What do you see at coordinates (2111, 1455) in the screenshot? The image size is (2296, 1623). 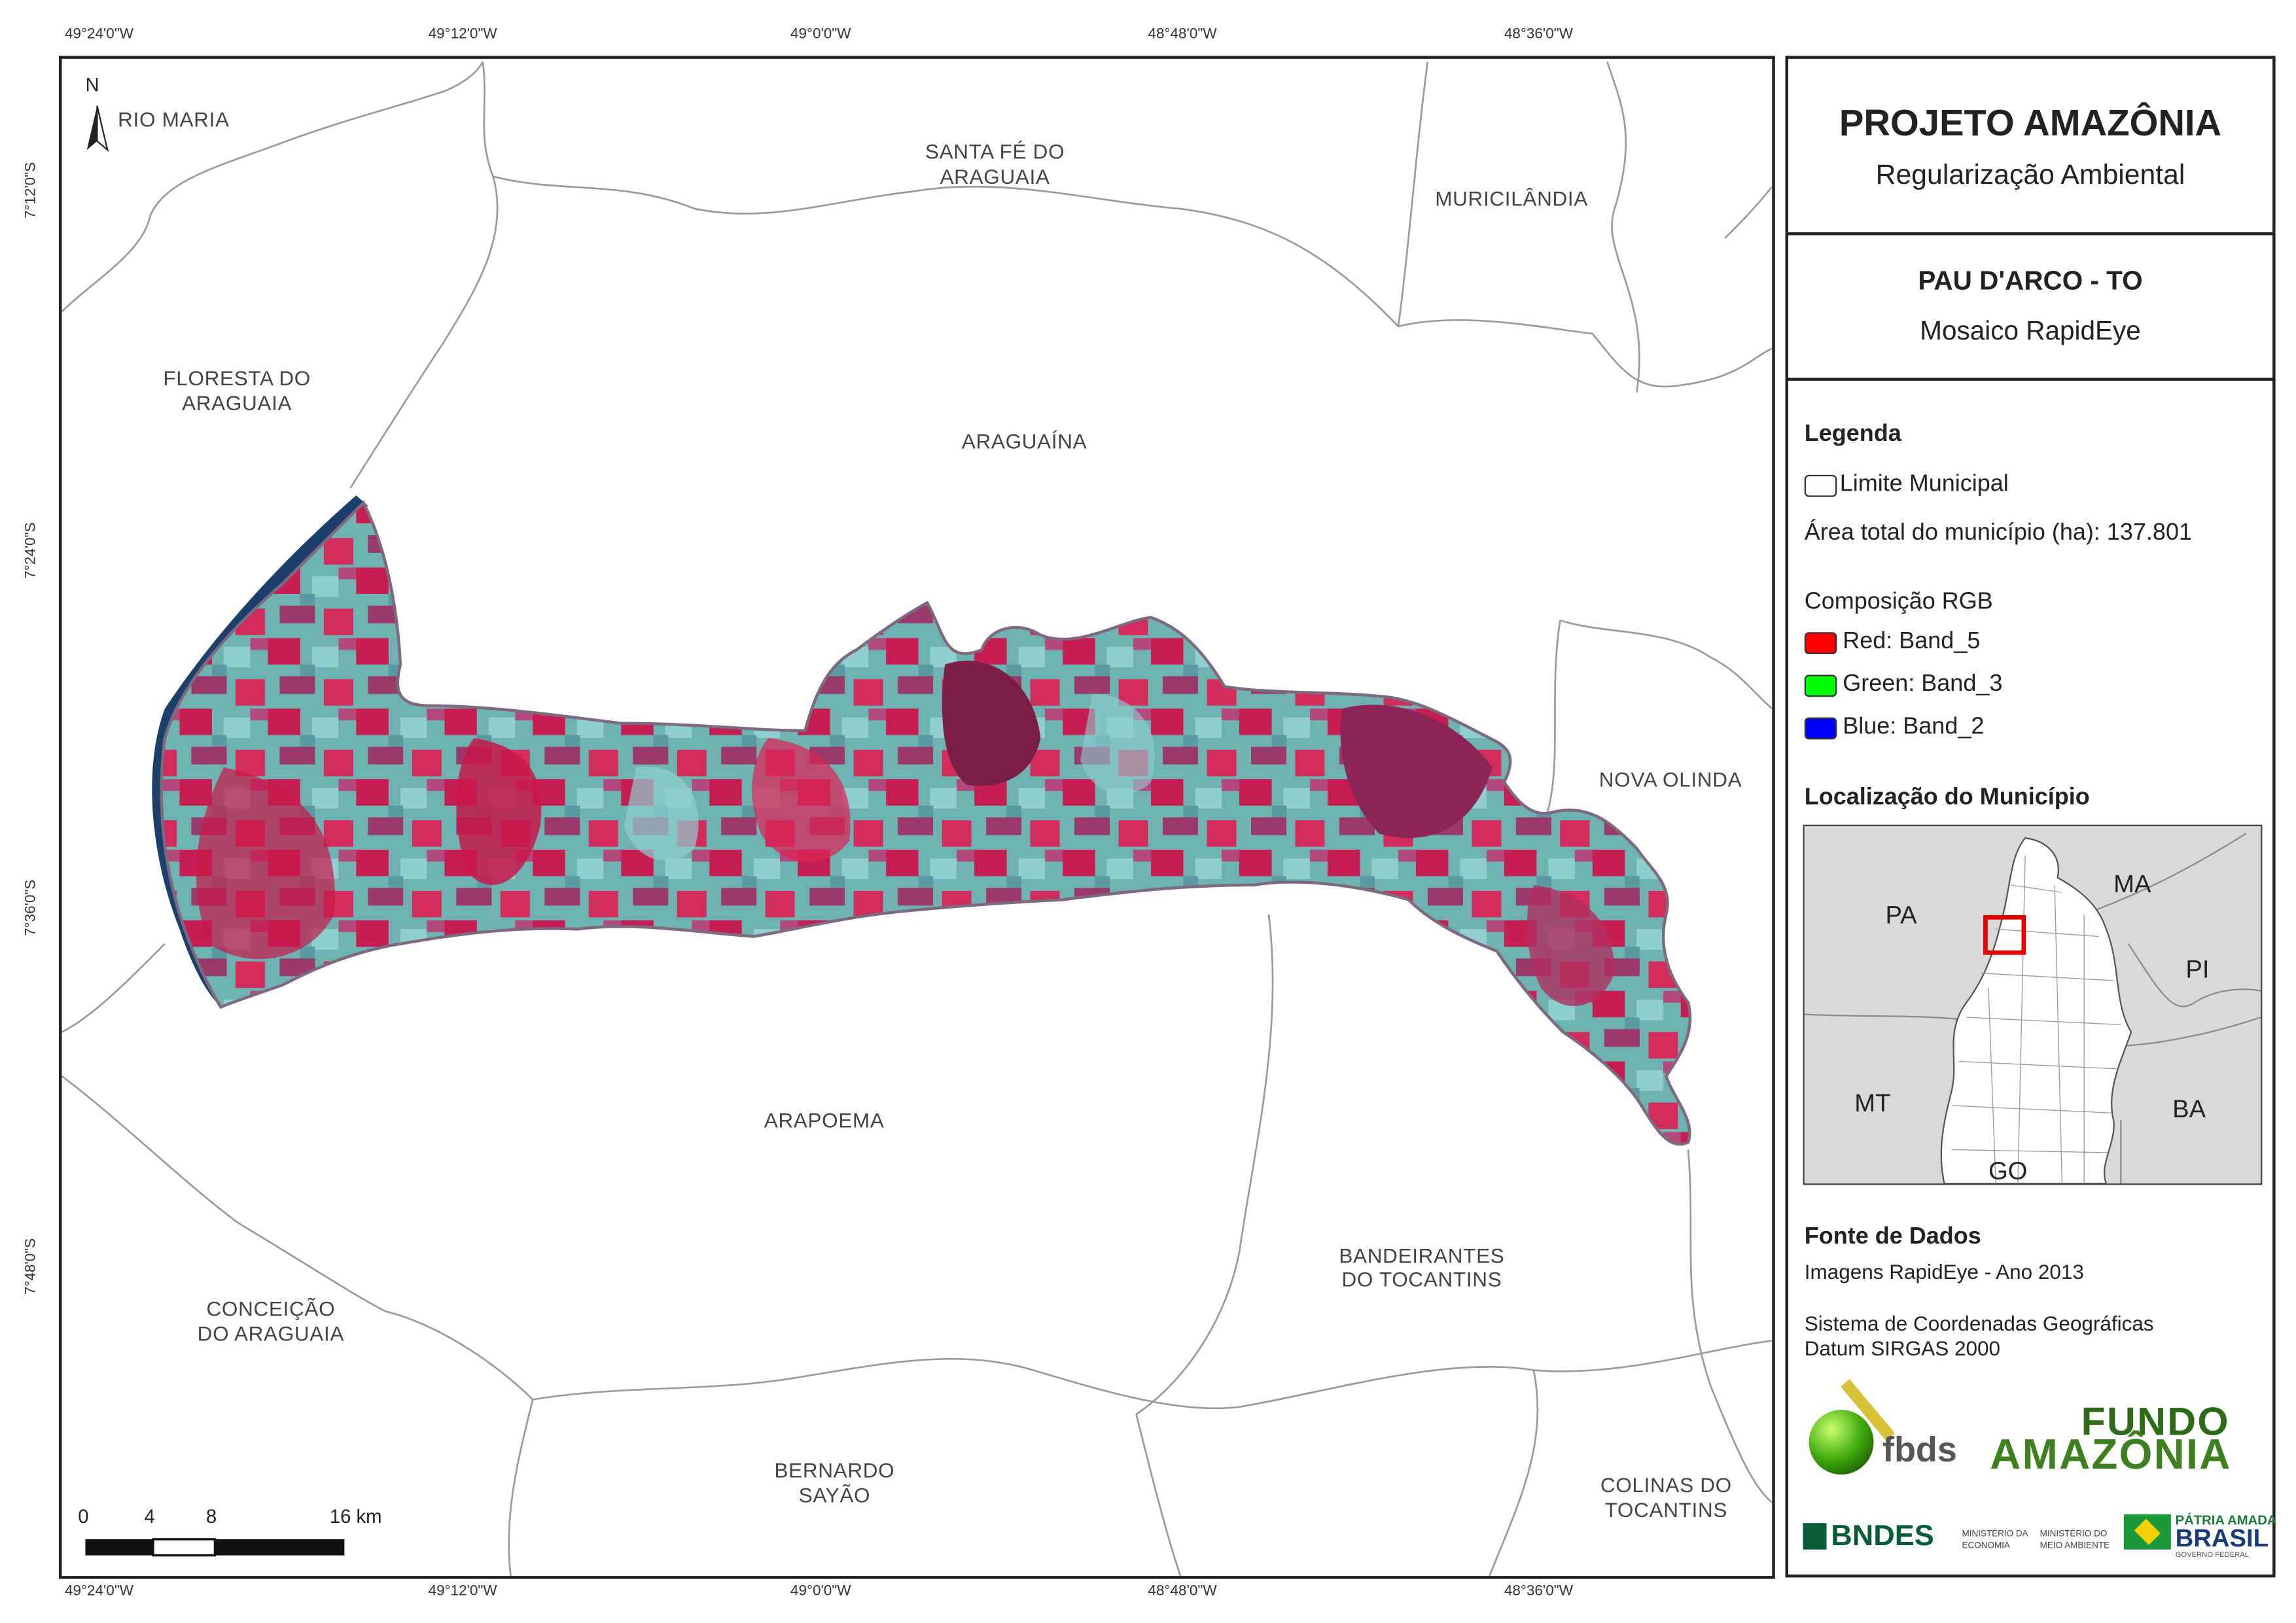 I see `amazonia-text: AMAZÔNIA` at bounding box center [2111, 1455].